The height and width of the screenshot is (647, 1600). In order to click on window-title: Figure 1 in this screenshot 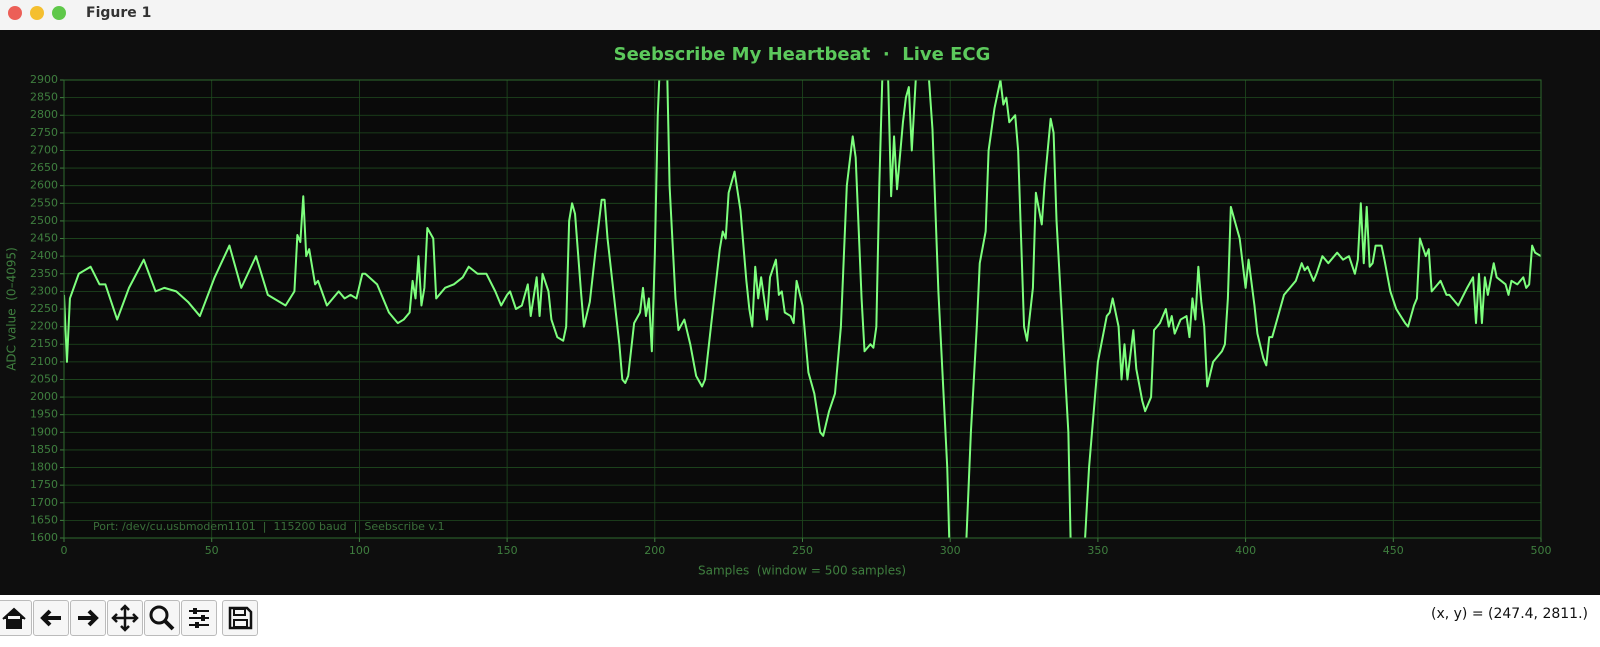, I will do `click(119, 13)`.